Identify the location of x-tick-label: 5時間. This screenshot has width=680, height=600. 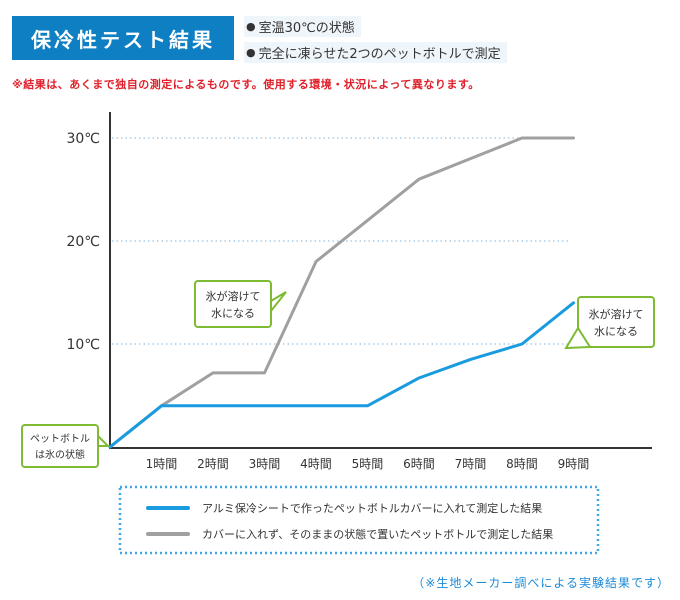
(368, 464).